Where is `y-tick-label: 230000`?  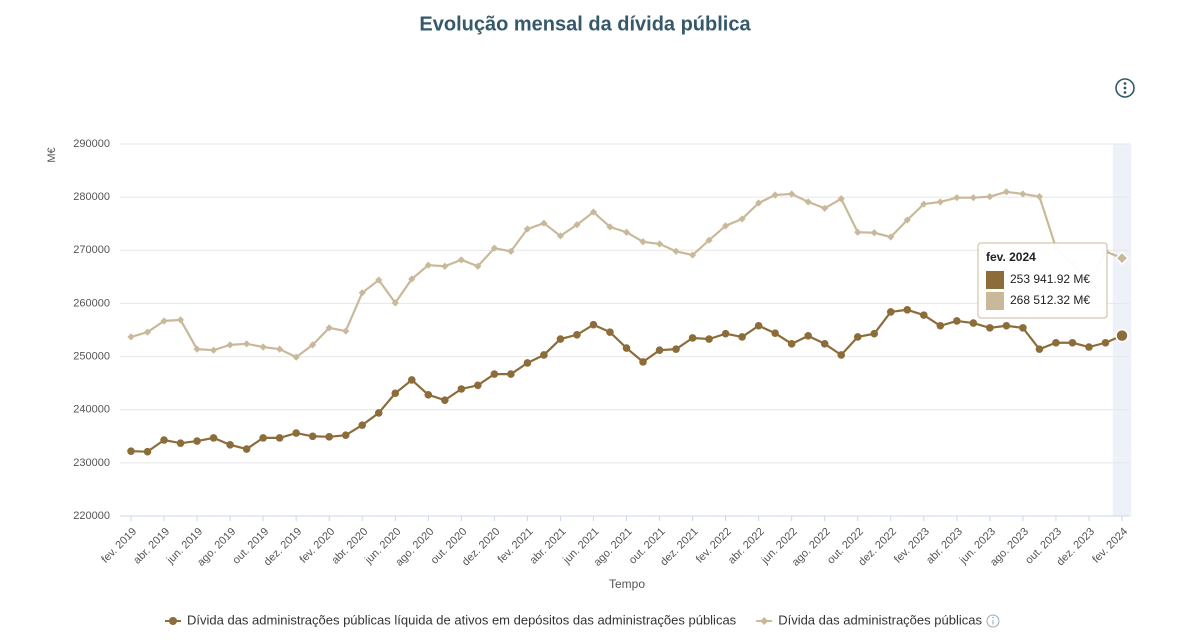 y-tick-label: 230000 is located at coordinates (91, 463).